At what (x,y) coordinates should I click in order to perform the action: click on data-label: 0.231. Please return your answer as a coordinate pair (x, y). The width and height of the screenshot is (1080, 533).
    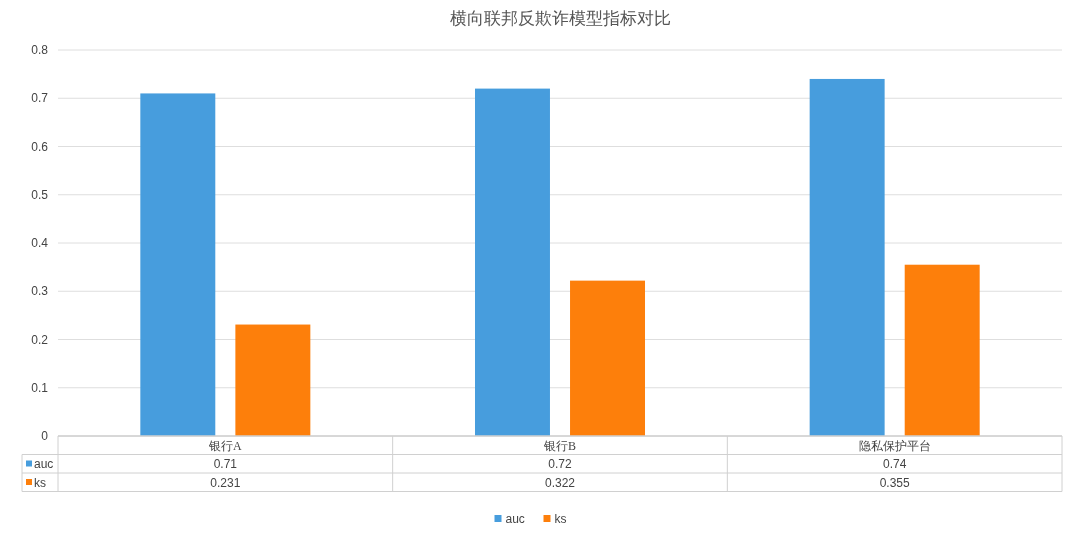
    Looking at the image, I should click on (225, 482).